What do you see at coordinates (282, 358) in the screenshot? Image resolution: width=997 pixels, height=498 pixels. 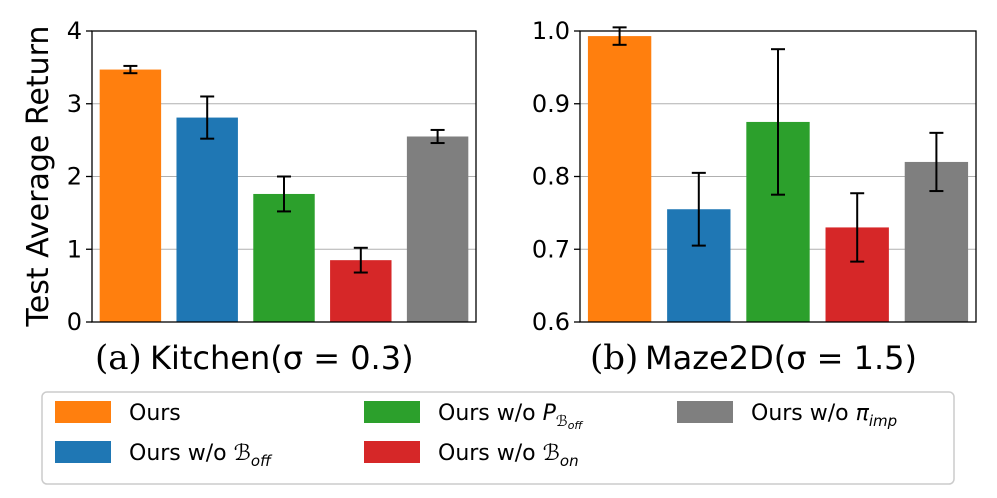 I see `caption-a-text: Kitchen(σ = 0.3)` at bounding box center [282, 358].